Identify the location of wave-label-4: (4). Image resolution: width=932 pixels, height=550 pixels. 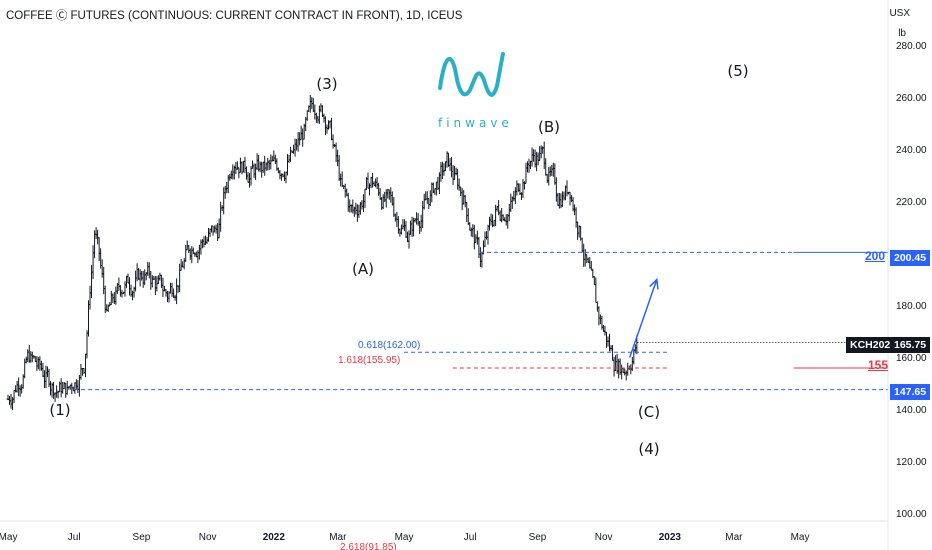
(649, 449).